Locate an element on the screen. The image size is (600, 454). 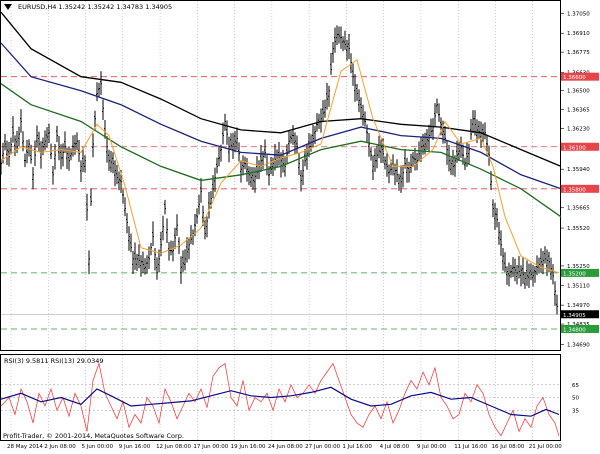
time-tick-label: 12 Jun 08:00 is located at coordinates (173, 447).